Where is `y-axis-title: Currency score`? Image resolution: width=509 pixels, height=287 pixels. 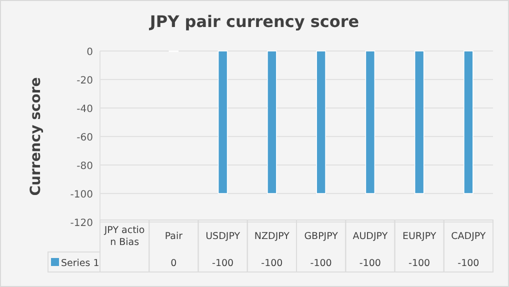 y-axis-title: Currency score is located at coordinates (36, 136).